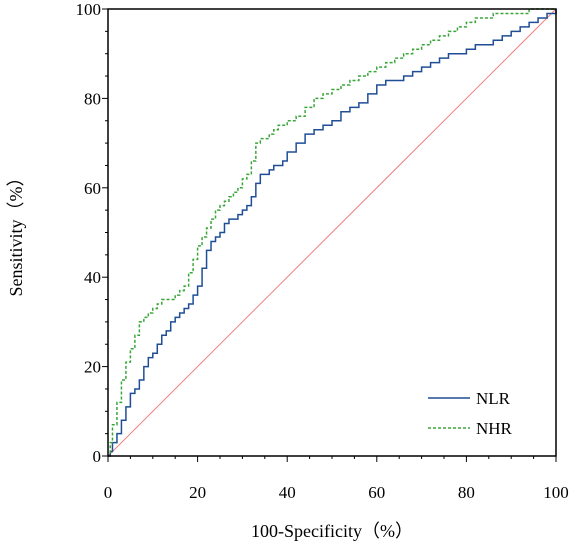 Image resolution: width=575 pixels, height=546 pixels. What do you see at coordinates (92, 98) in the screenshot?
I see `y-tick-label: 80` at bounding box center [92, 98].